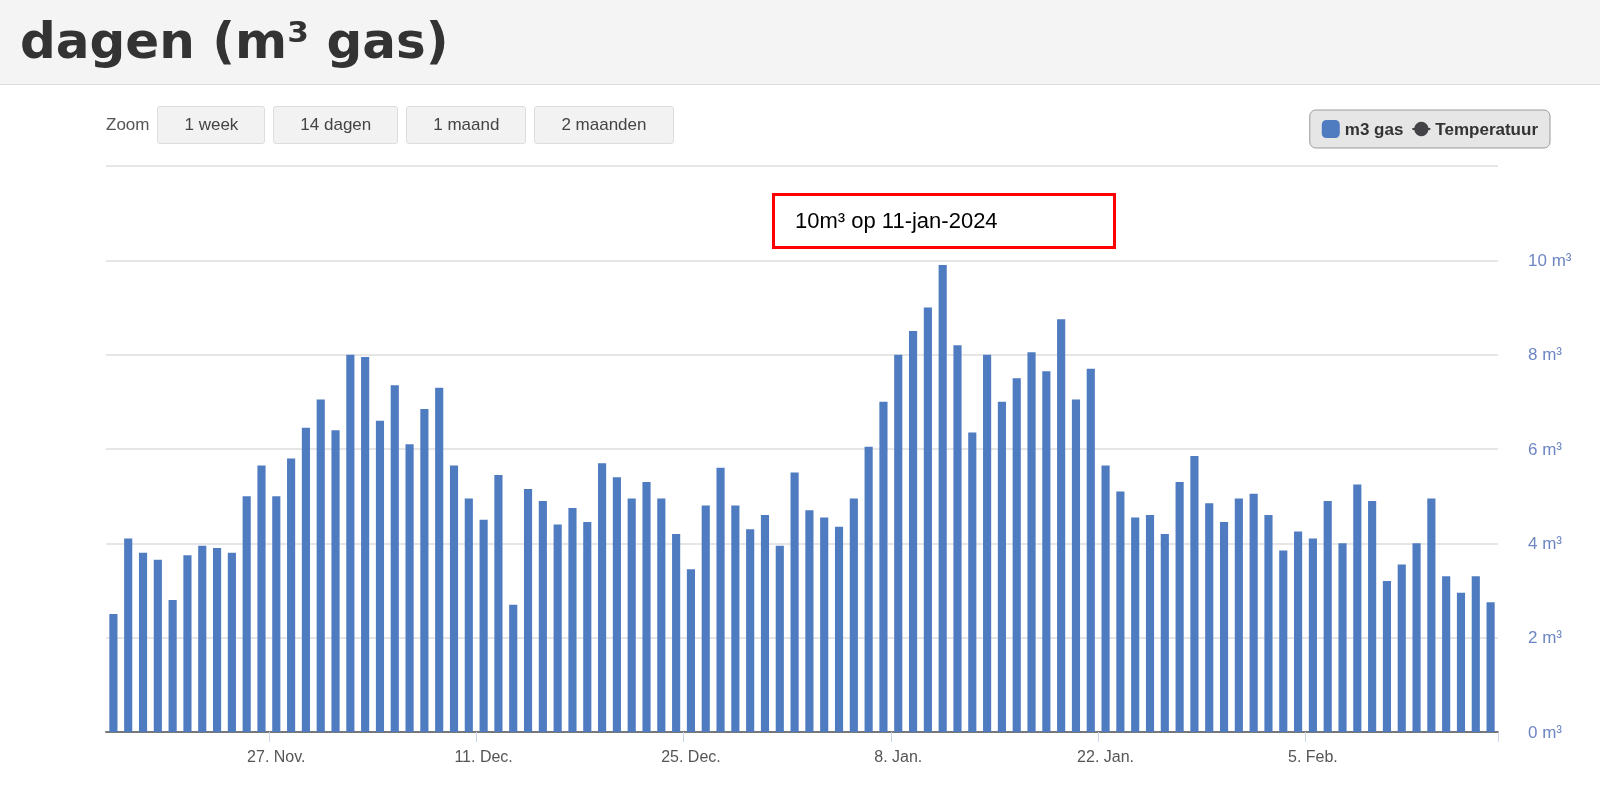 The height and width of the screenshot is (792, 1600). I want to click on x-tick-label: 8. Jan., so click(898, 756).